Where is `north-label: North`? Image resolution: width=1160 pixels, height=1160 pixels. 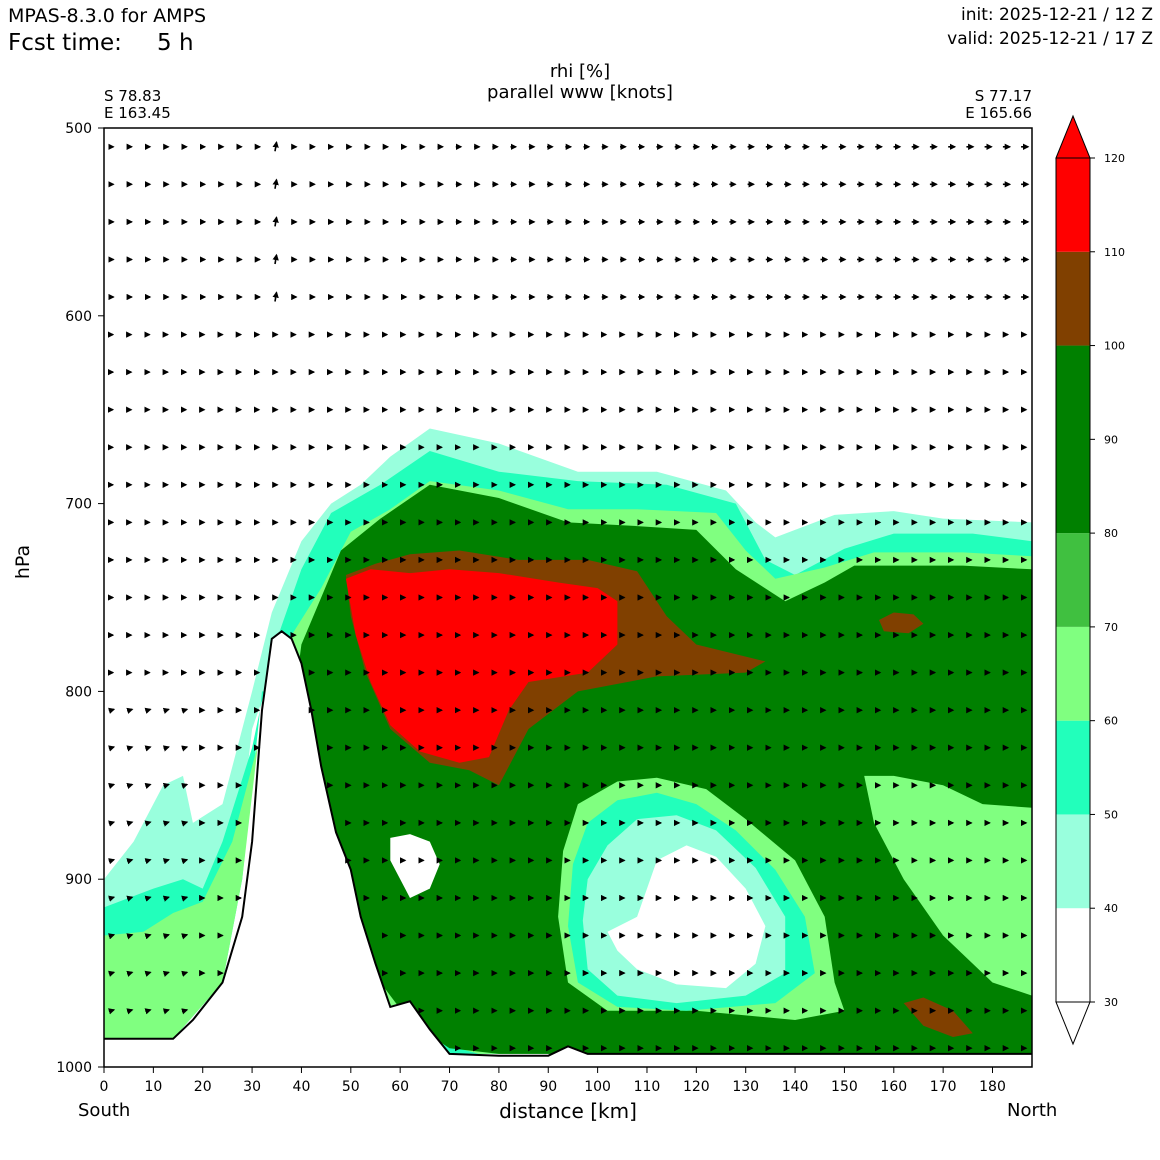
north-label: North is located at coordinates (1032, 1110).